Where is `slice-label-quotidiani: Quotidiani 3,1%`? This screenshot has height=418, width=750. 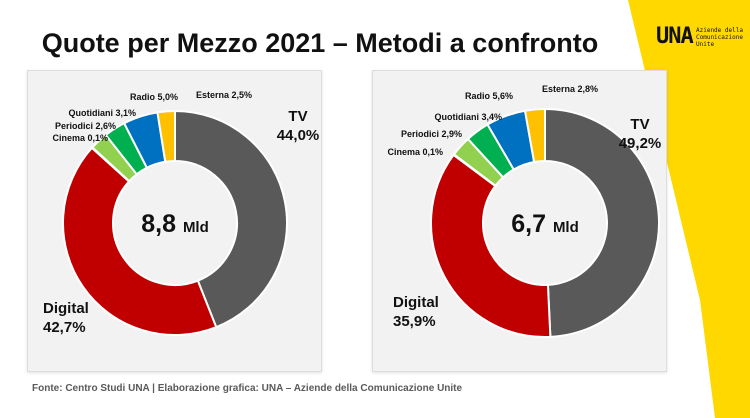
slice-label-quotidiani: Quotidiani 3,1% is located at coordinates (102, 113).